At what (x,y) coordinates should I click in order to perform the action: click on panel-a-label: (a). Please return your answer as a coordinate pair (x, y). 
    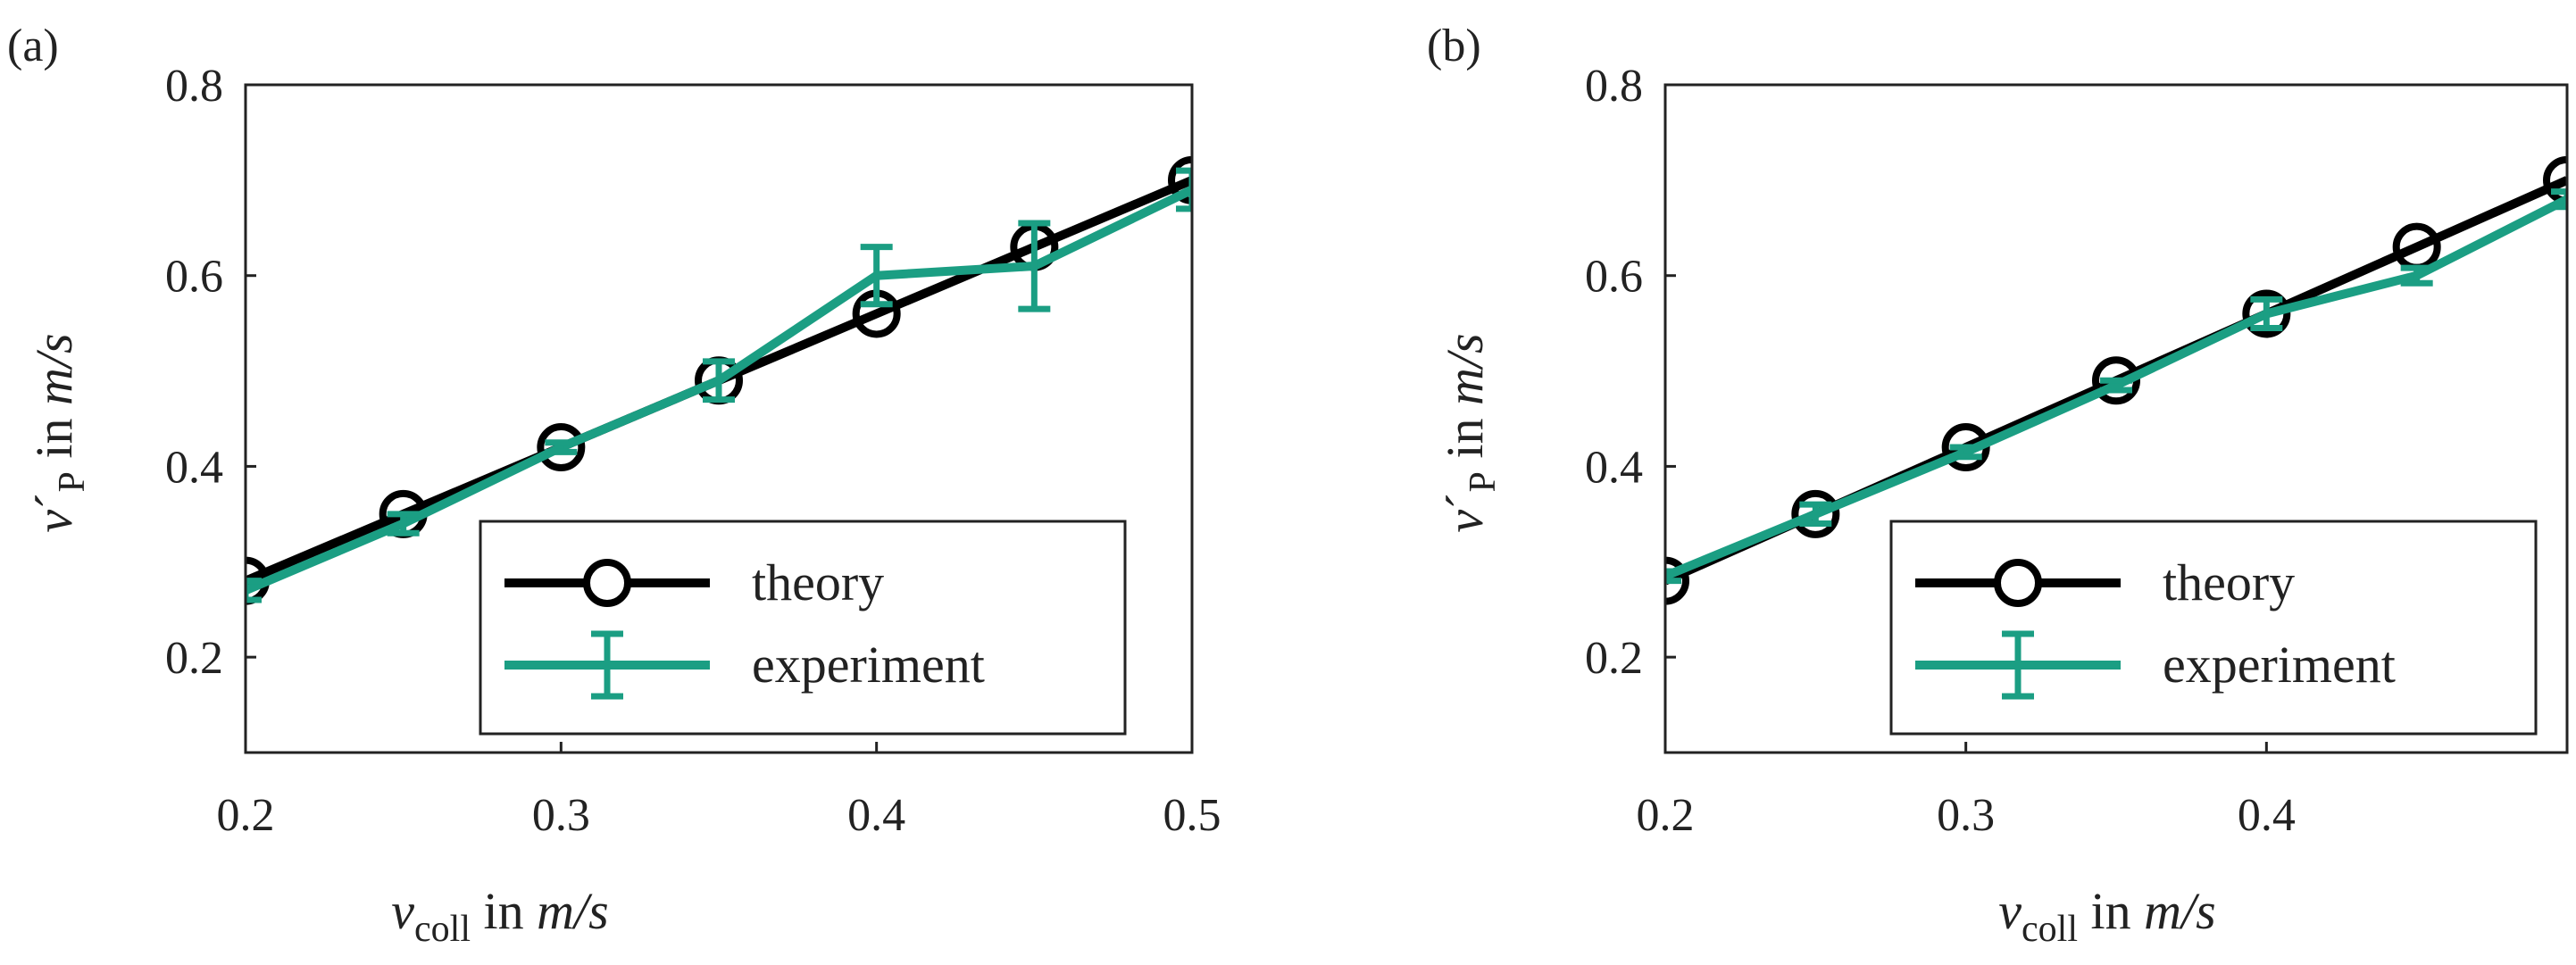
    Looking at the image, I should click on (33, 46).